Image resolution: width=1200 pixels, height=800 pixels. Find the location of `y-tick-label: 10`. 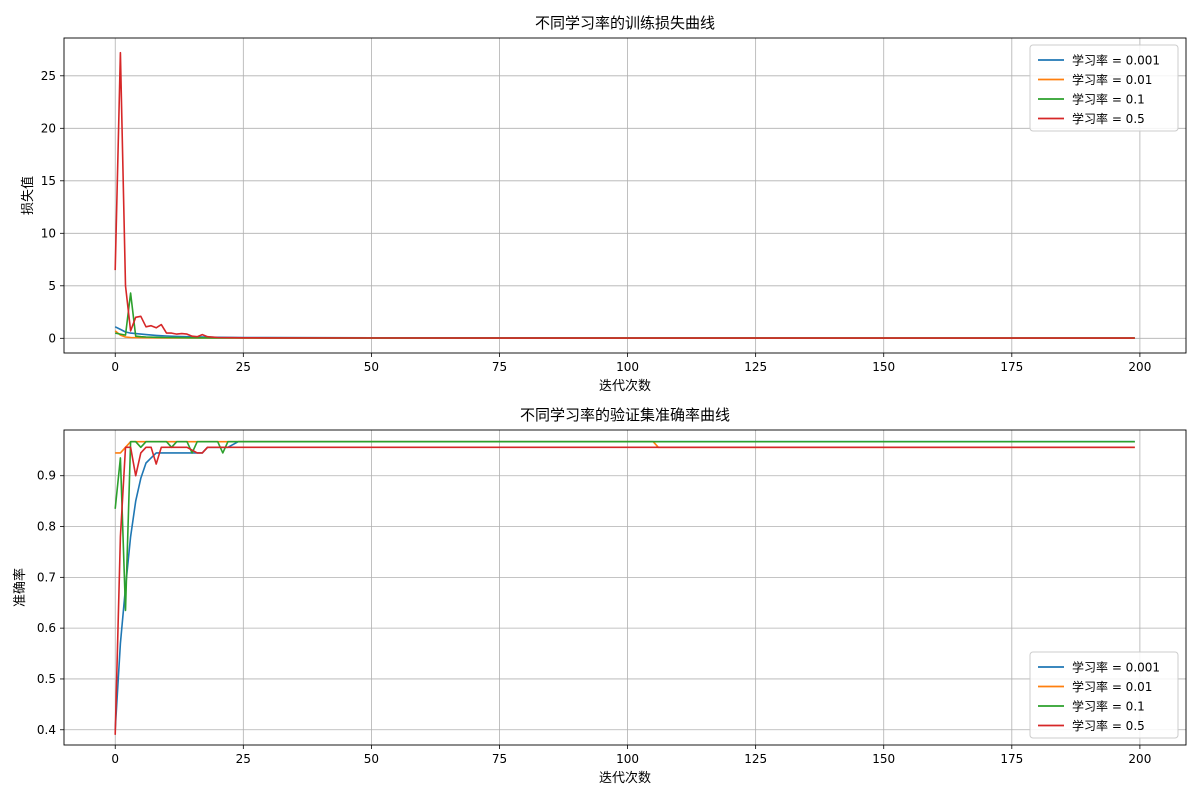

y-tick-label: 10 is located at coordinates (48, 233).